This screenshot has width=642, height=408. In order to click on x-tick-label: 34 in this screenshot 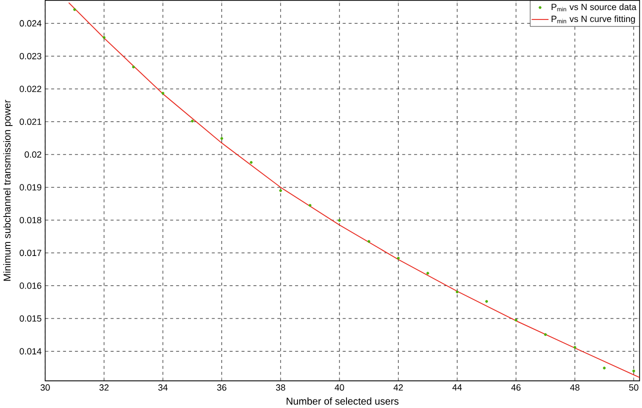, I will do `click(163, 387)`.